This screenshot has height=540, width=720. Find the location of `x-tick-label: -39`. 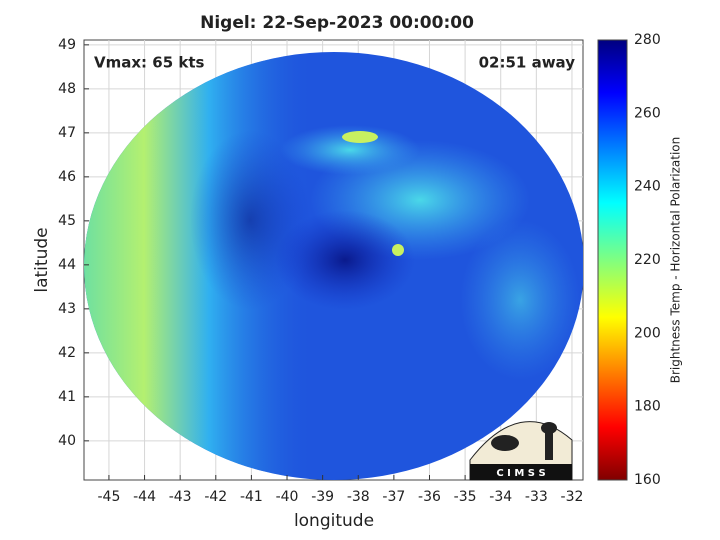

x-tick-label: -39 is located at coordinates (322, 497).